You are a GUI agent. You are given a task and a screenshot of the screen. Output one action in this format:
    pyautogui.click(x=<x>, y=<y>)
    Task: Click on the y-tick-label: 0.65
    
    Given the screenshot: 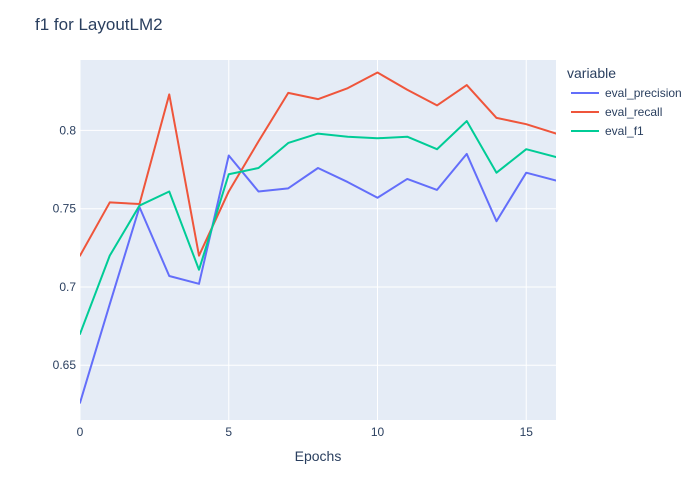 What is the action you would take?
    pyautogui.click(x=65, y=365)
    